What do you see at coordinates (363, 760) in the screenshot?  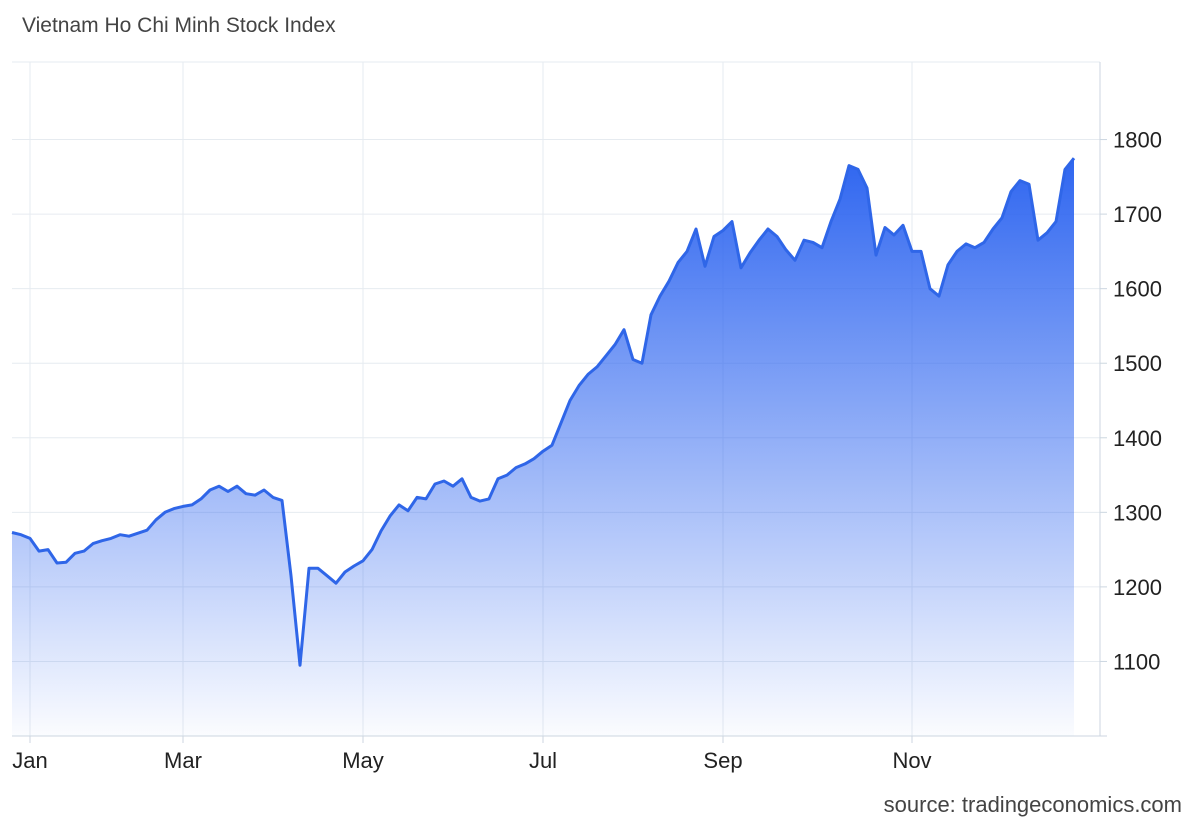 I see `x-tick-label: May` at bounding box center [363, 760].